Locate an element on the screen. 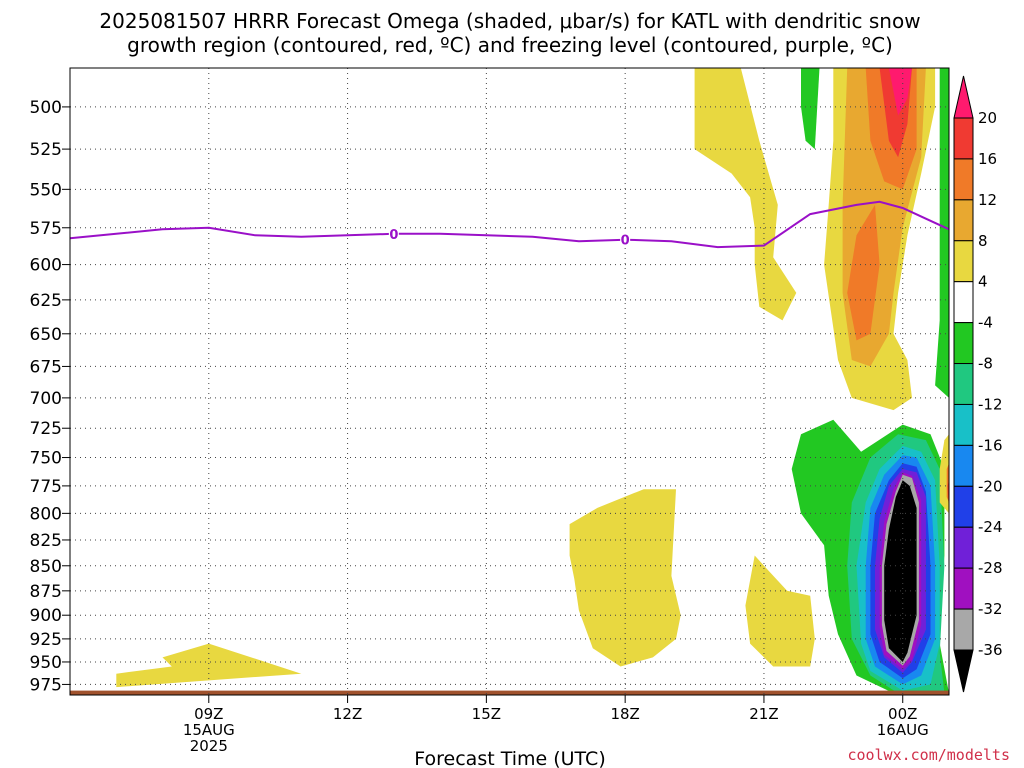 This screenshot has height=768, width=1024. x-tick-label-12-1: 12Z is located at coordinates (347, 714).